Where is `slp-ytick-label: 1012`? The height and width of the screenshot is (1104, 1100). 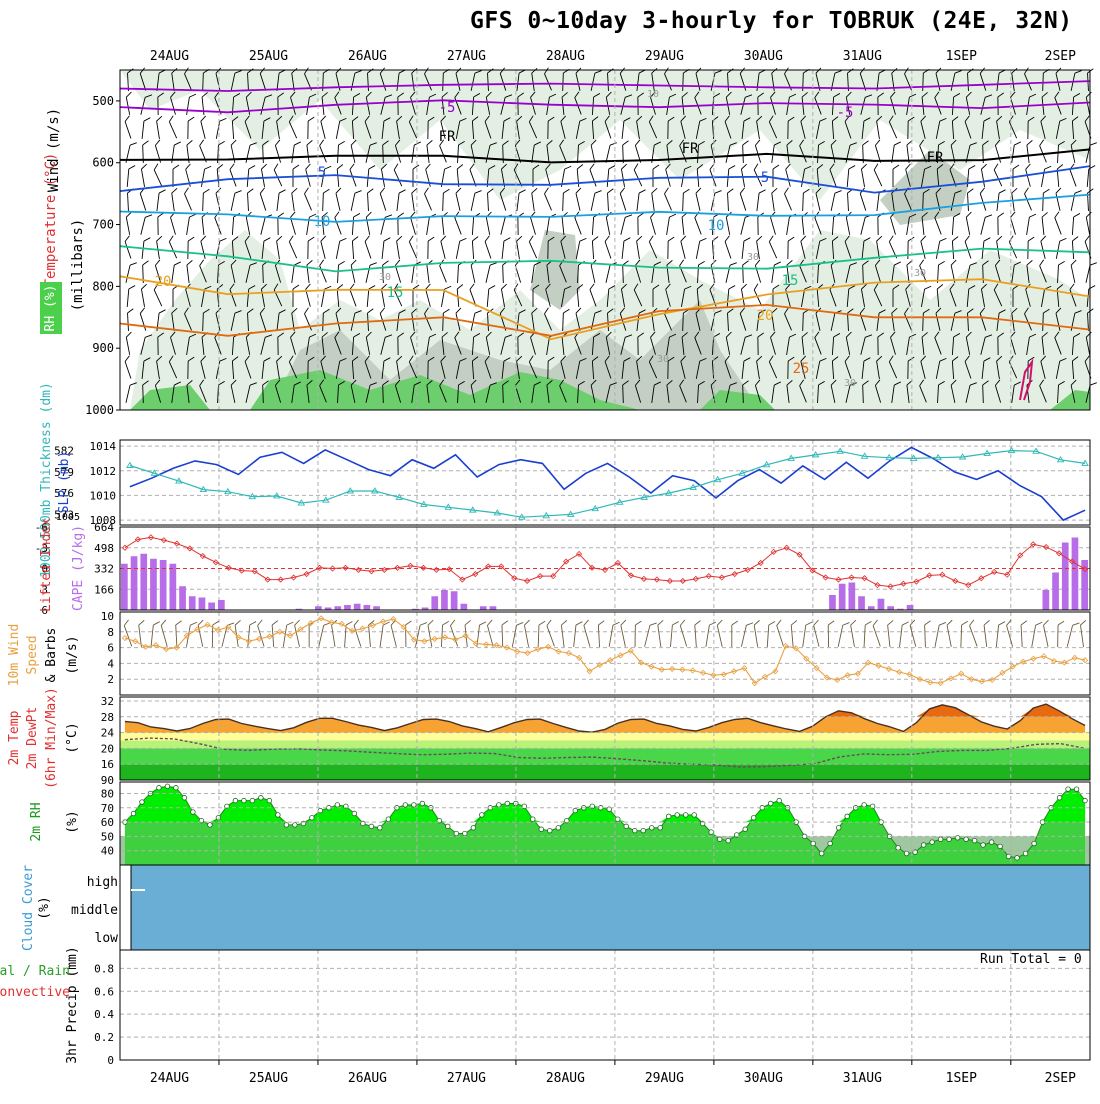
slp-ytick-label: 1012 is located at coordinates (103, 471).